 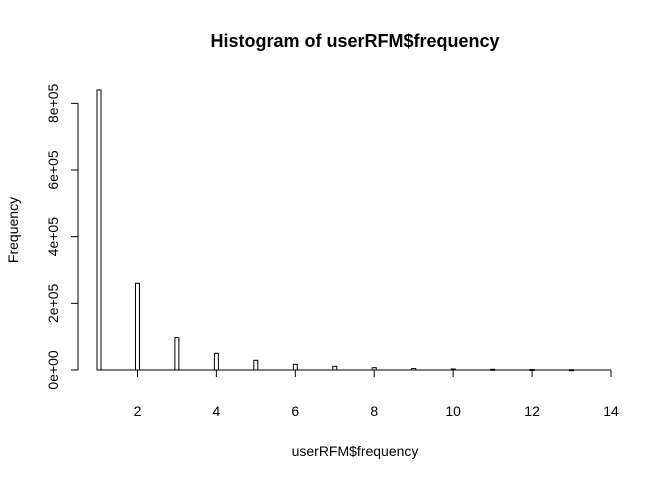 What do you see at coordinates (354, 41) in the screenshot?
I see `chart-title: Histogram of userRFM$frequency` at bounding box center [354, 41].